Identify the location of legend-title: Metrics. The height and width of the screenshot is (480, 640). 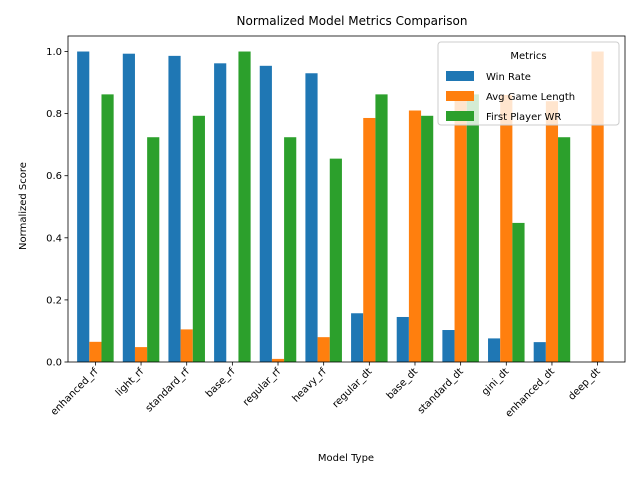
(528, 56).